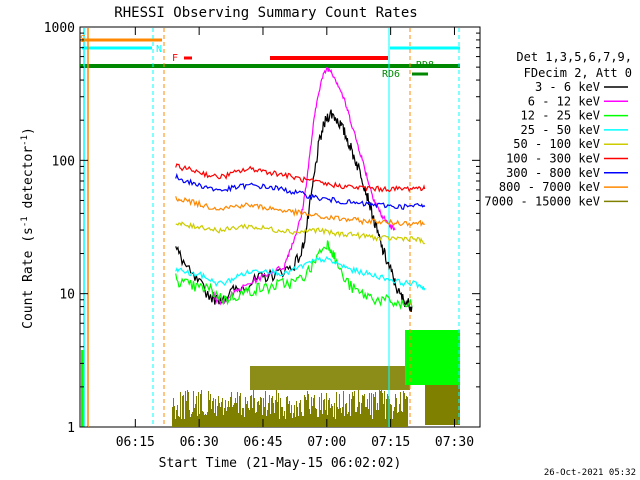 The width and height of the screenshot is (640, 480). I want to click on legend-label: 800 - 7000 keV, so click(549, 187).